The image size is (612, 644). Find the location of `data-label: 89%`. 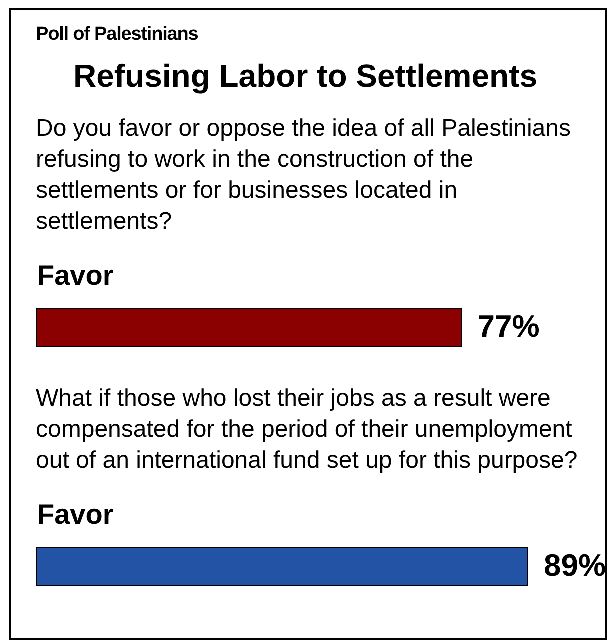

data-label: 89% is located at coordinates (575, 565).